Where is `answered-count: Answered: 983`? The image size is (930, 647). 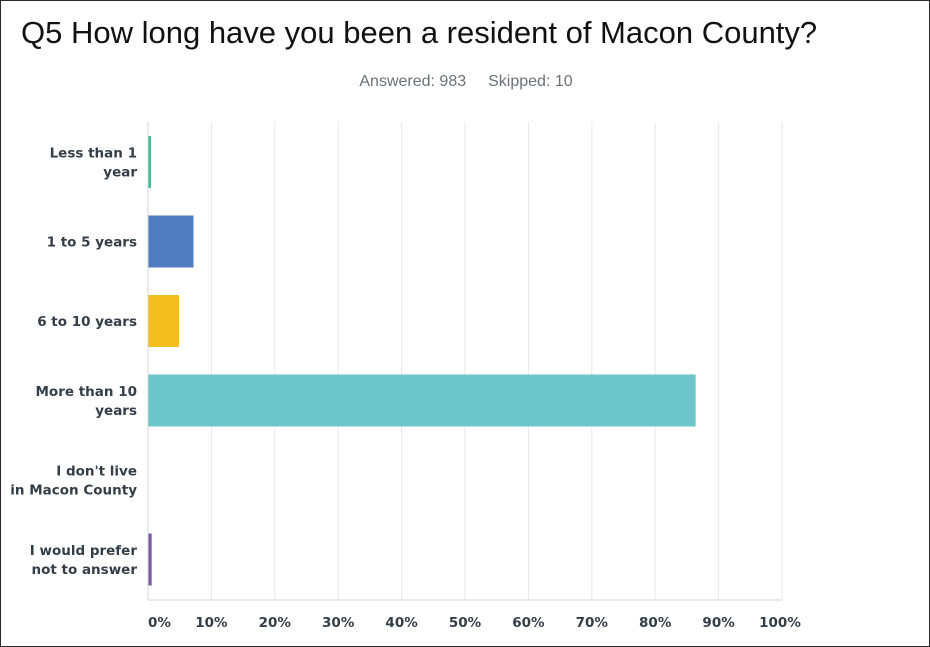
answered-count: Answered: 983 is located at coordinates (413, 81).